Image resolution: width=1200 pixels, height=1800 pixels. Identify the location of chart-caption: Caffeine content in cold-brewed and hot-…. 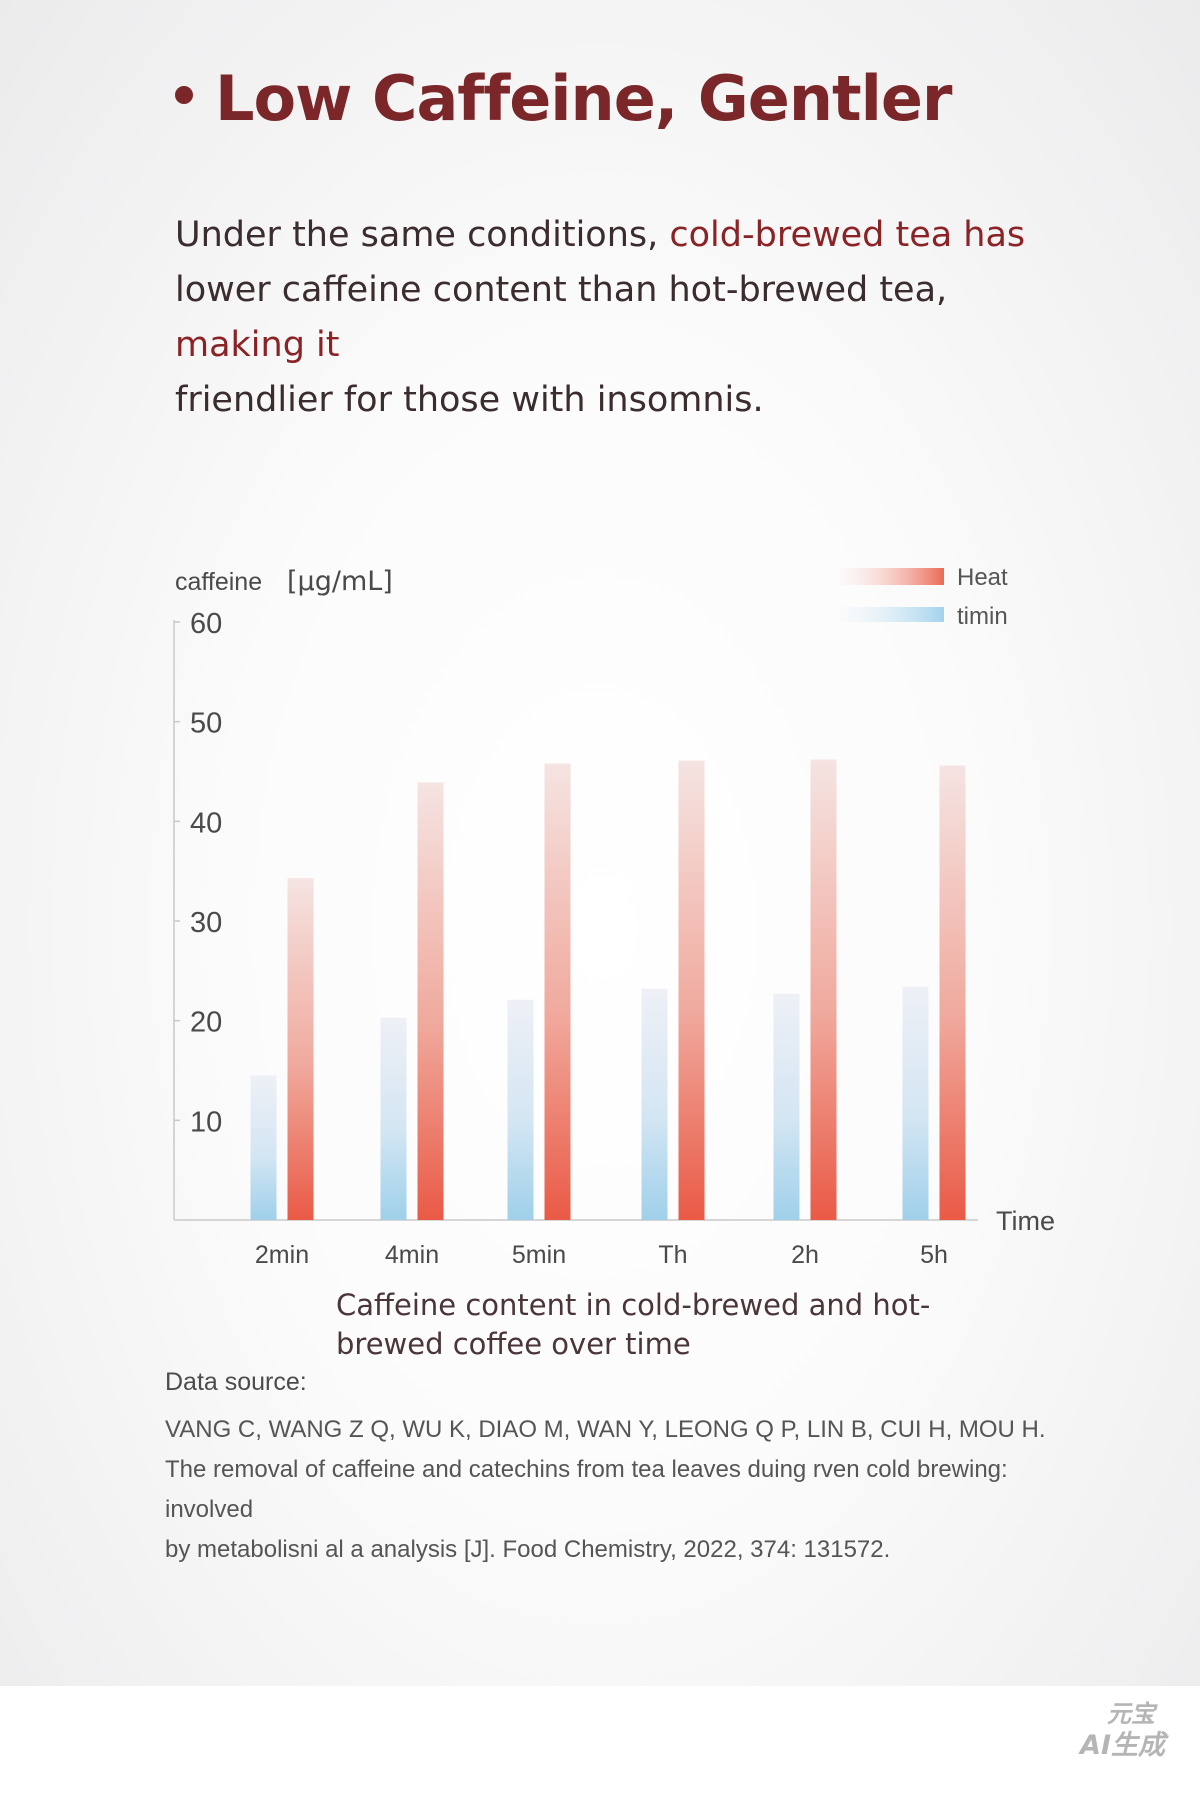
(633, 1324).